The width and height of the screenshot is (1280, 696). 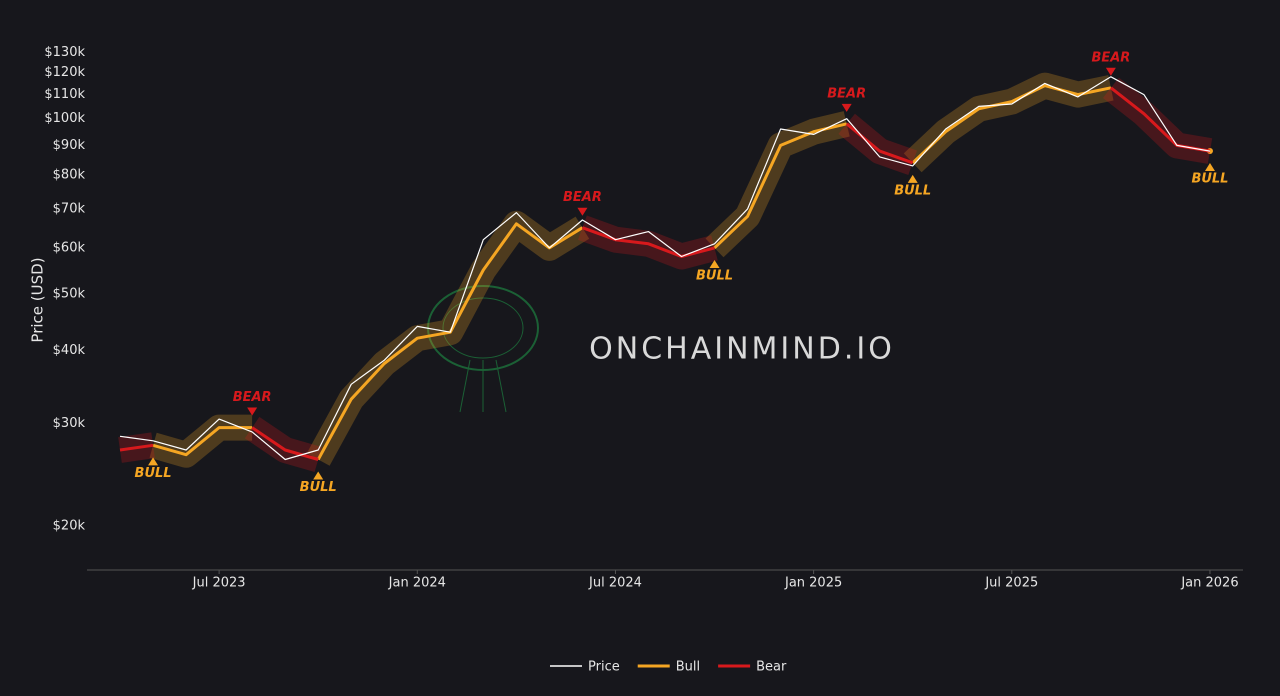 What do you see at coordinates (69, 145) in the screenshot?
I see `y-tick-label: $90k` at bounding box center [69, 145].